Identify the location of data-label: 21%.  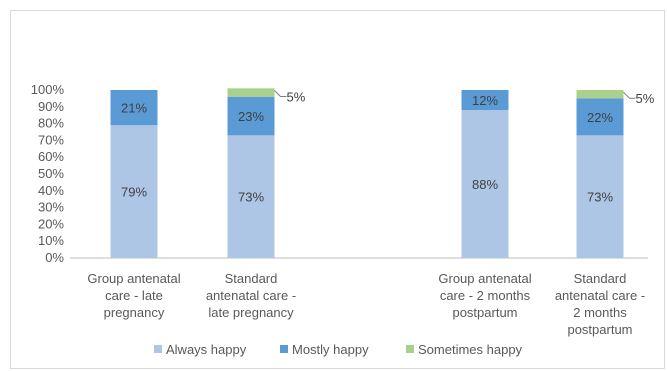
(134, 108).